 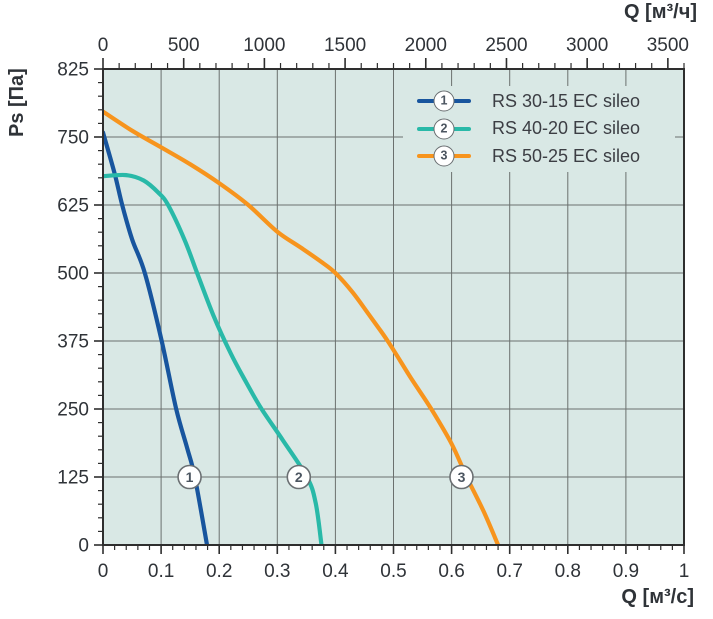 I want to click on legend-number-badge: 3, so click(x=444, y=156).